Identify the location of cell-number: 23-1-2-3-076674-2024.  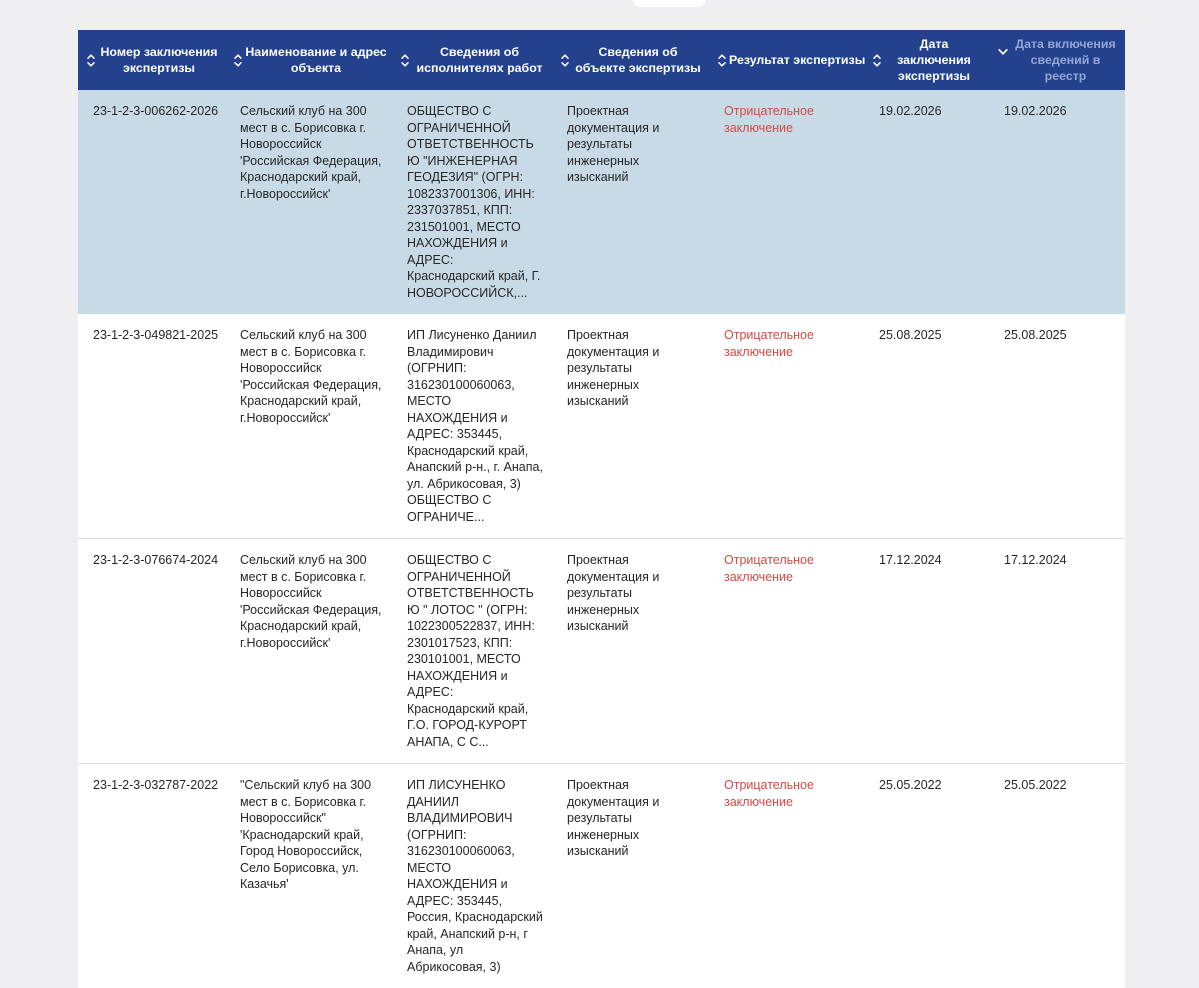
(156, 560).